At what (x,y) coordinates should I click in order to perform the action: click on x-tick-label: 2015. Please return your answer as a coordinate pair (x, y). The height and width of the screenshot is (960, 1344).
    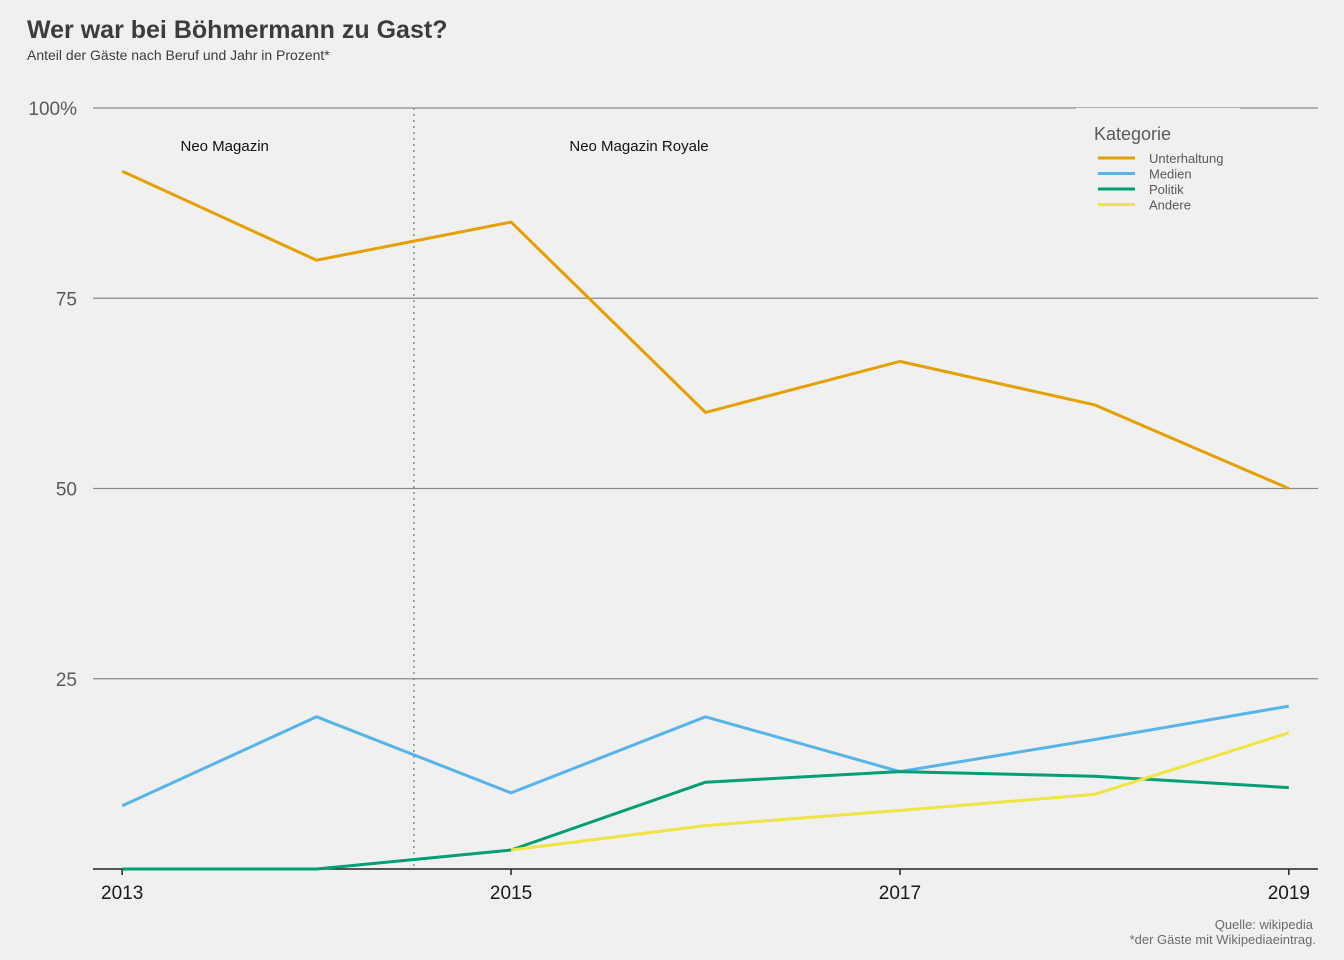
    Looking at the image, I should click on (511, 893).